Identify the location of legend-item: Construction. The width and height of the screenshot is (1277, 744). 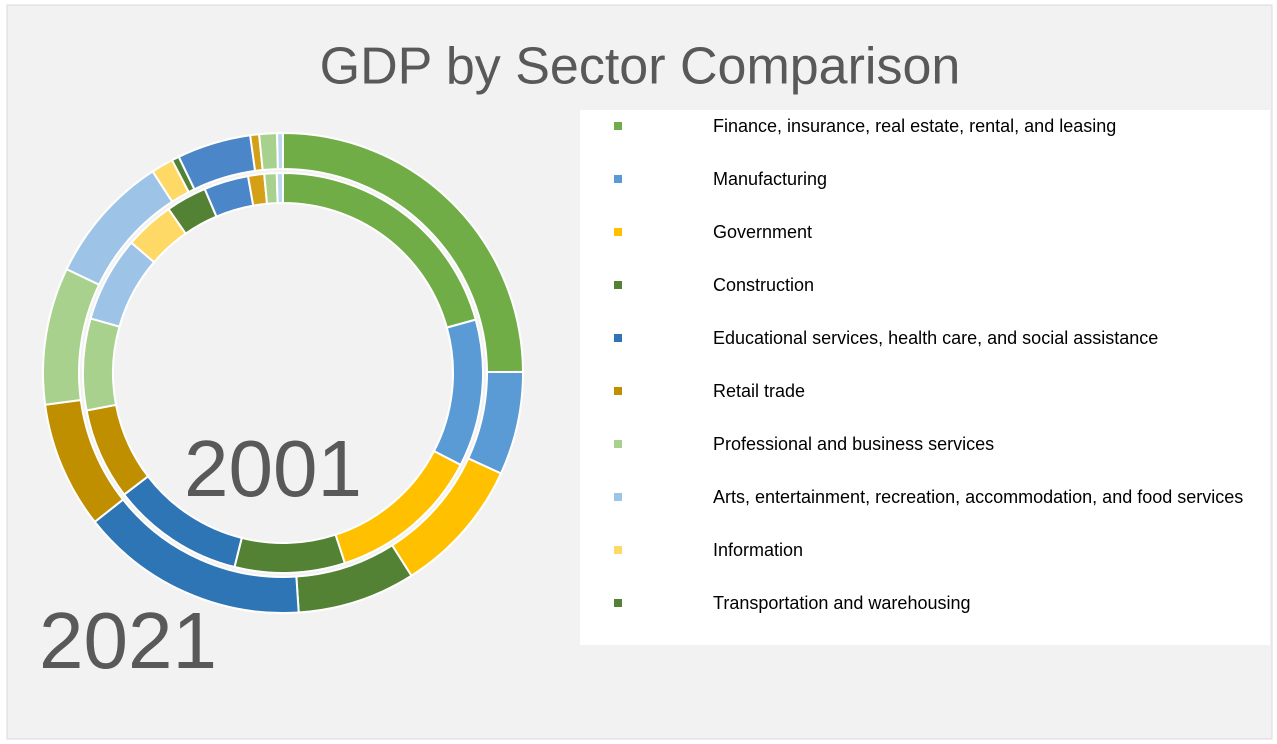
(932, 285).